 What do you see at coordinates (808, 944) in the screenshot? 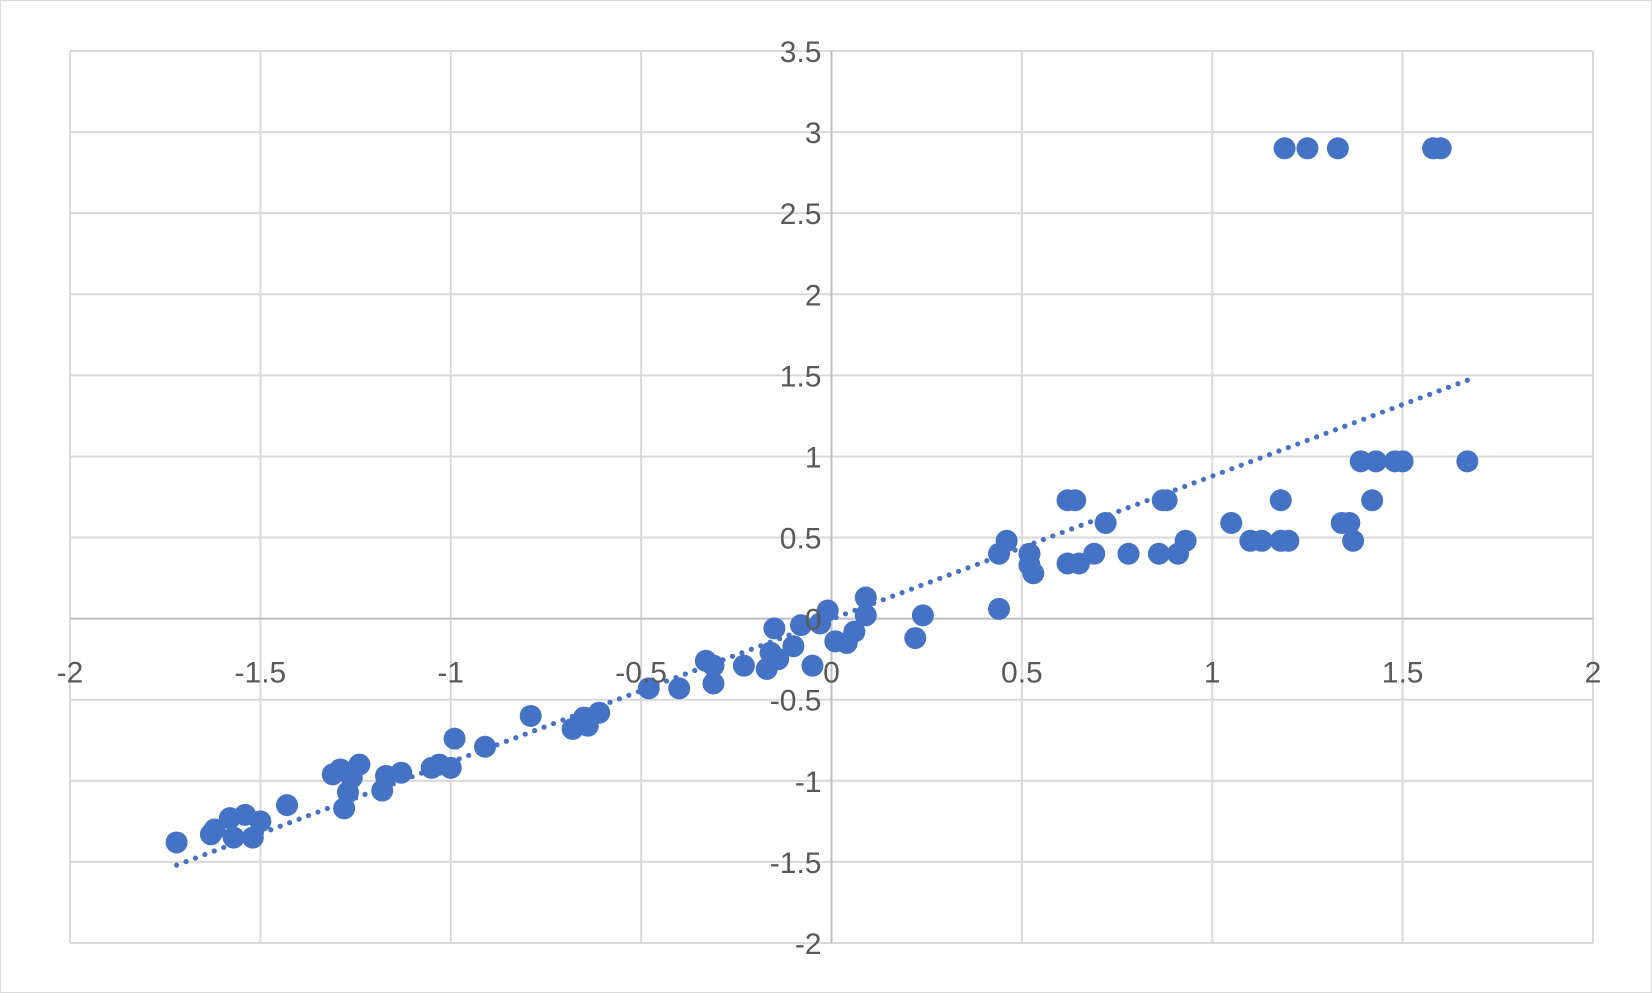
I see `y-tick-label: -2` at bounding box center [808, 944].